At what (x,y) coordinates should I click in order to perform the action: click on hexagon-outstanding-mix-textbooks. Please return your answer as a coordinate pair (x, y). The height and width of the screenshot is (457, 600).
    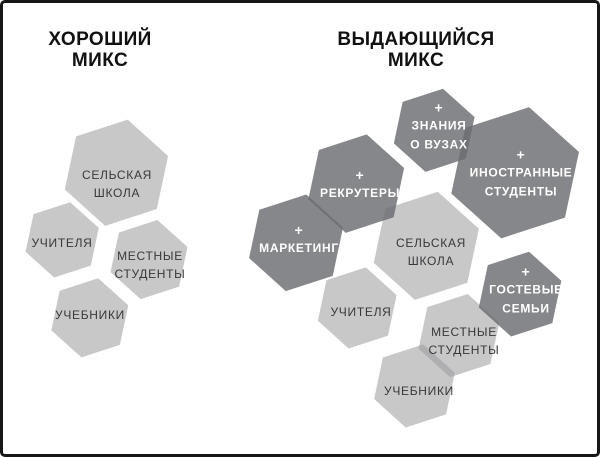
    Looking at the image, I should click on (414, 386).